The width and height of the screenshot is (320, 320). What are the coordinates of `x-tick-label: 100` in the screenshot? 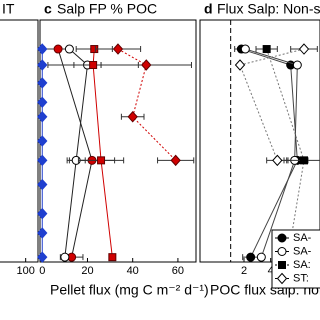 It's located at (25, 271).